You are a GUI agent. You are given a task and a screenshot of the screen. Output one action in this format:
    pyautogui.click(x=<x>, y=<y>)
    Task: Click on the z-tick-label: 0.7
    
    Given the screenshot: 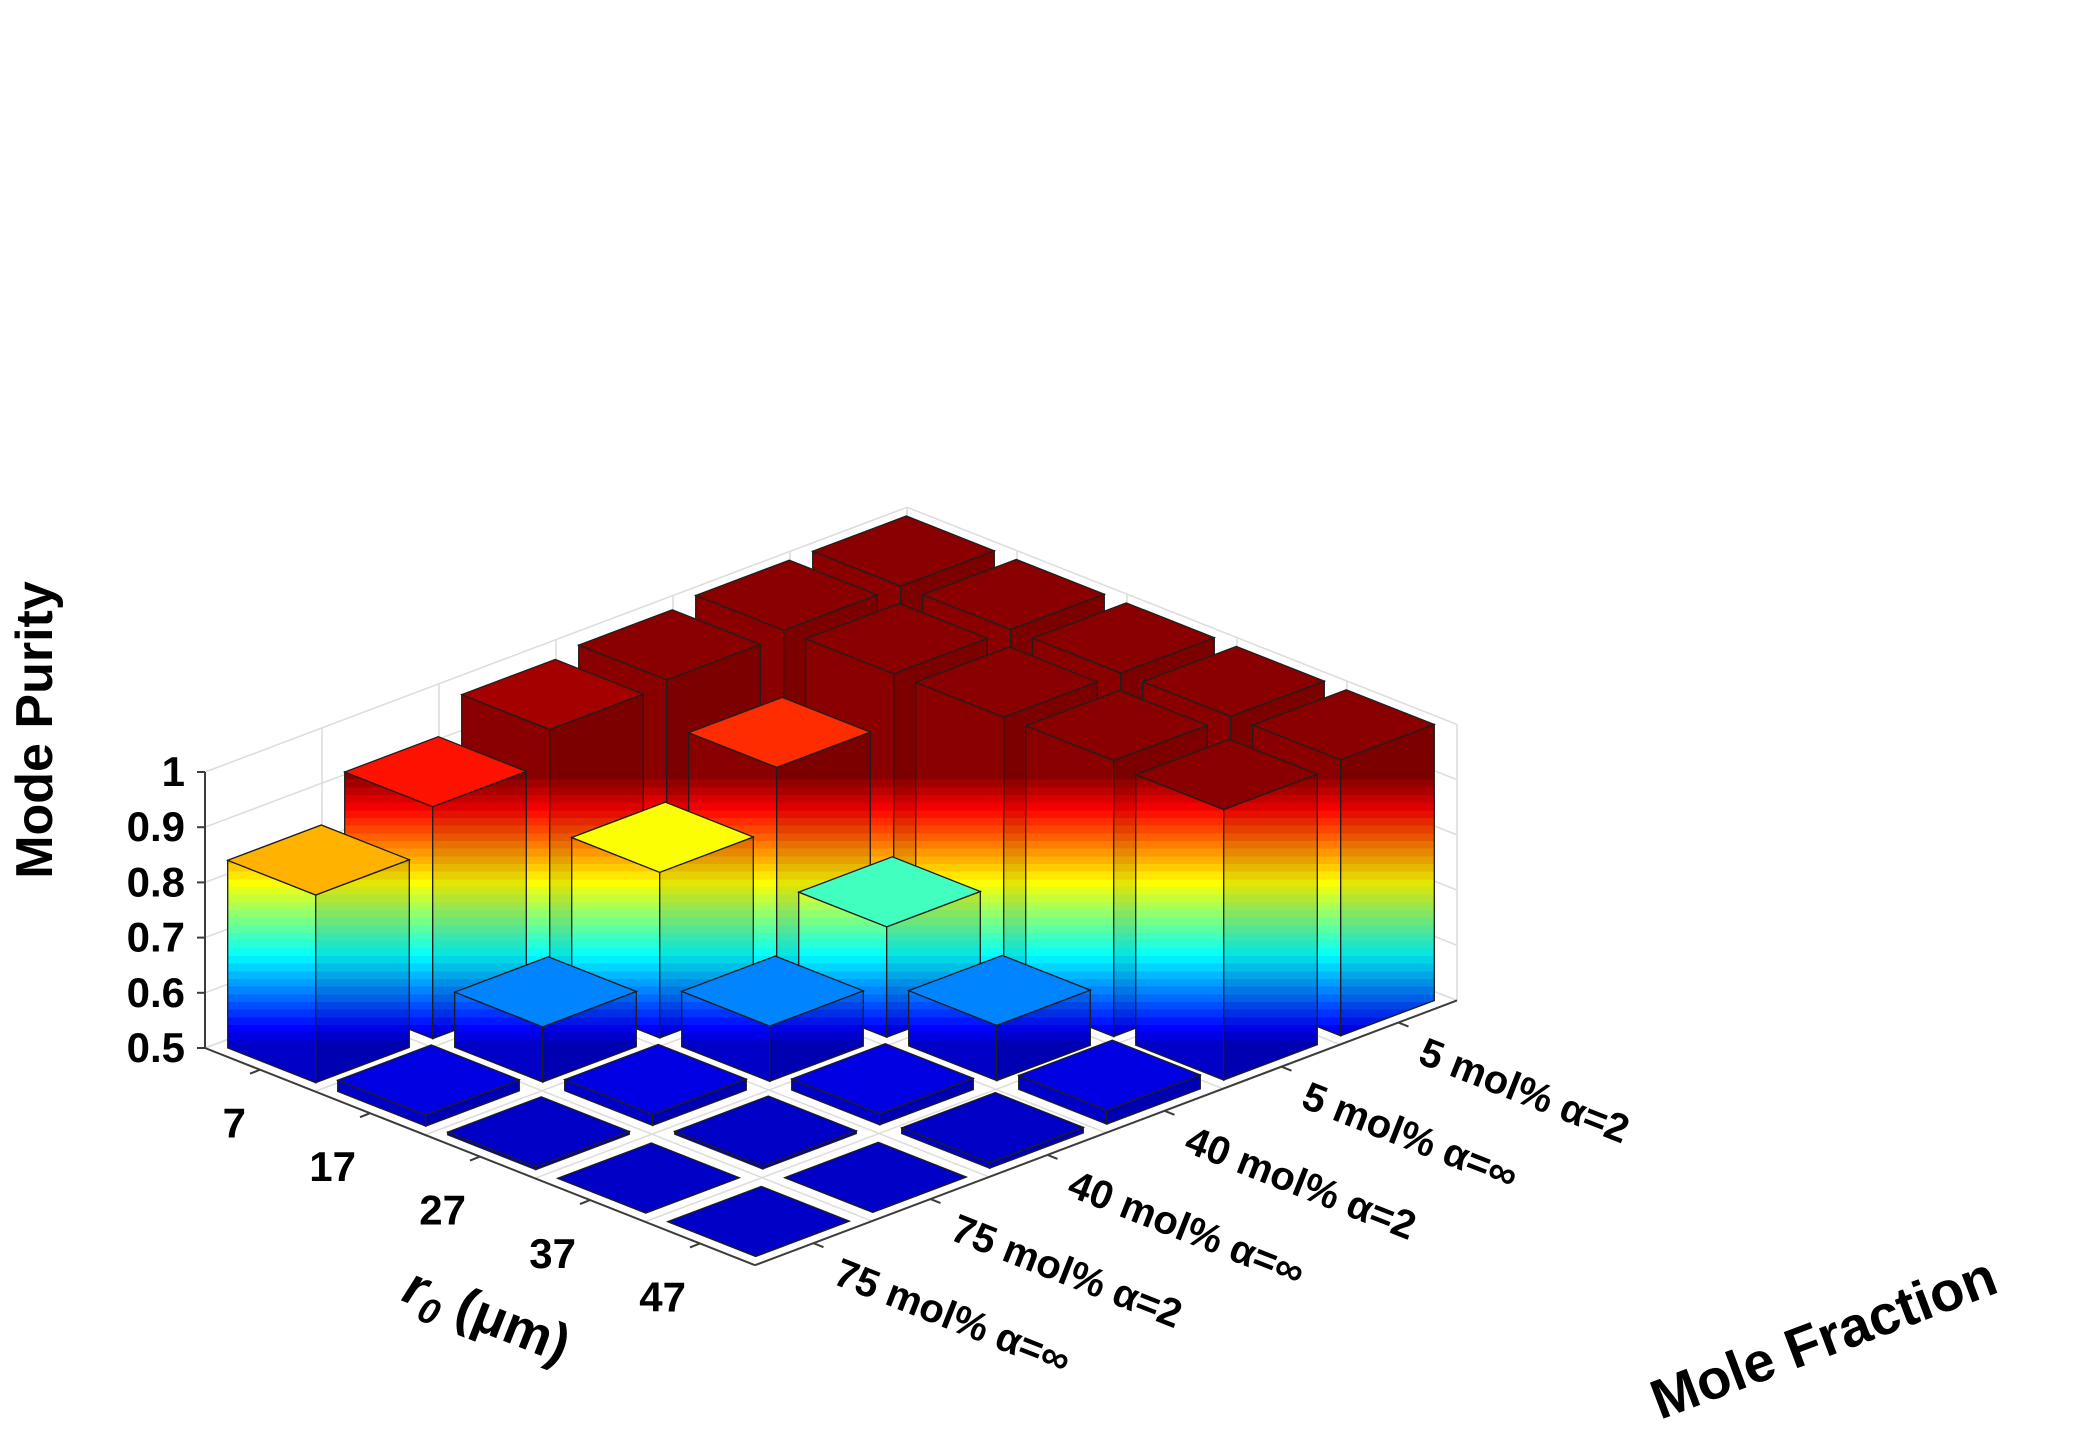 What is the action you would take?
    pyautogui.click(x=156, y=937)
    